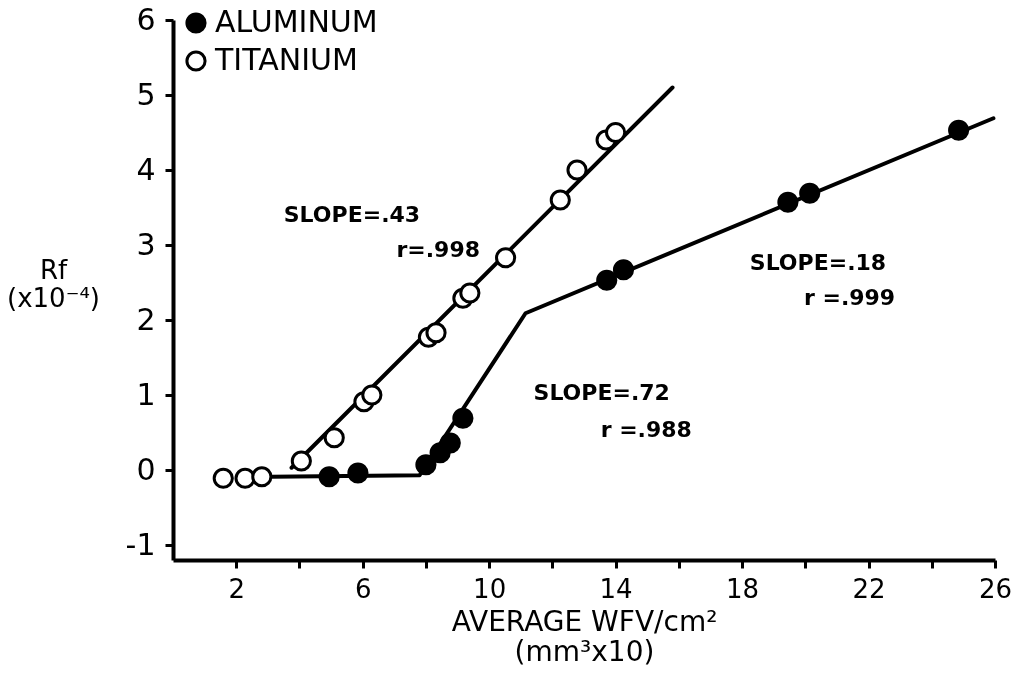 This screenshot has height=680, width=1019. What do you see at coordinates (236, 588) in the screenshot?
I see `x-tick-label: 2` at bounding box center [236, 588].